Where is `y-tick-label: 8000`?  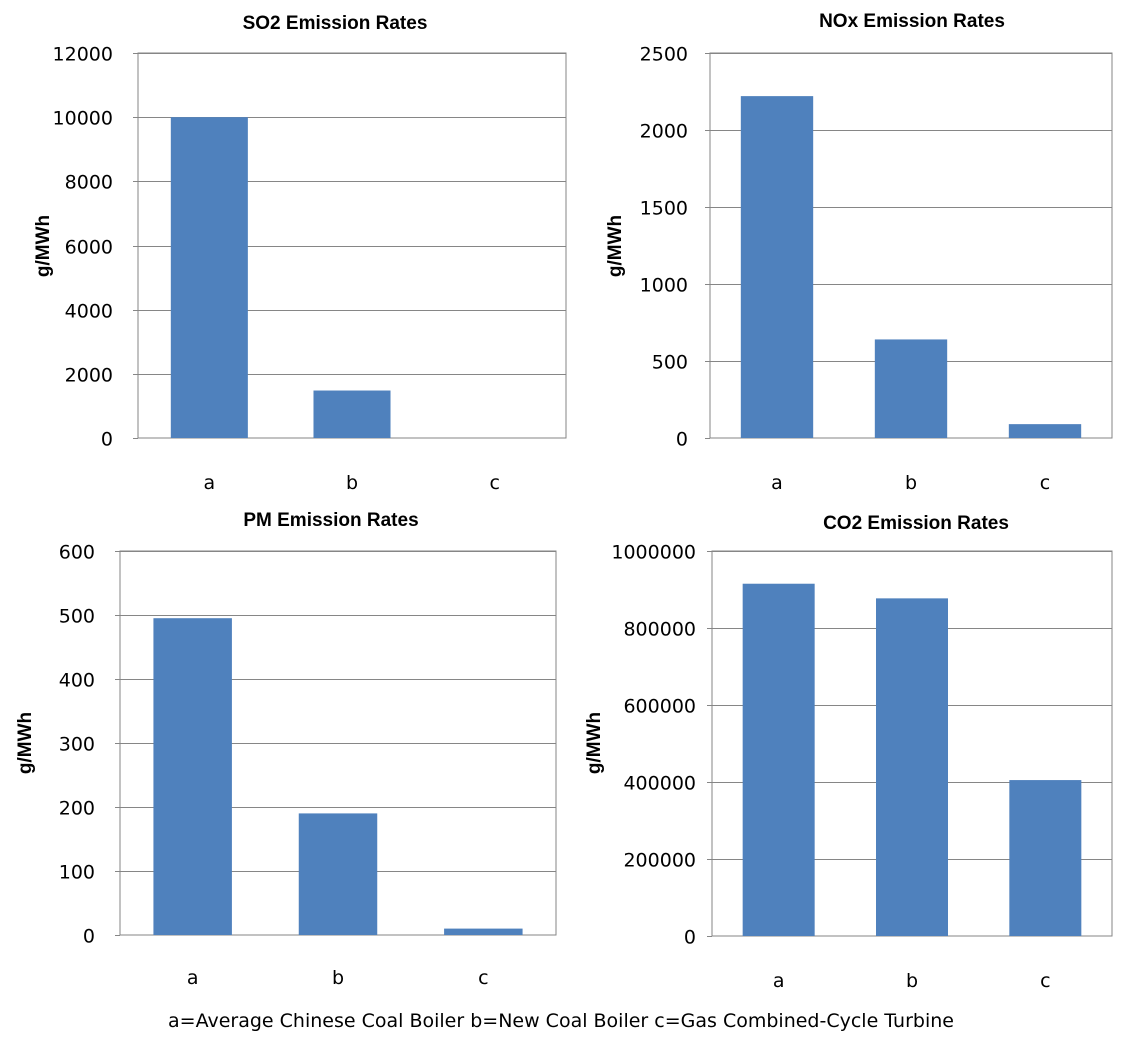 y-tick-label: 8000 is located at coordinates (89, 183).